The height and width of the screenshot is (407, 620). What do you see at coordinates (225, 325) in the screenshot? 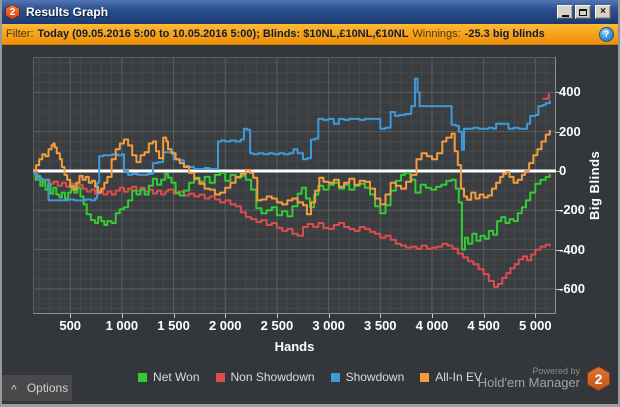
I see `x-tick-label: 2 000` at bounding box center [225, 325].